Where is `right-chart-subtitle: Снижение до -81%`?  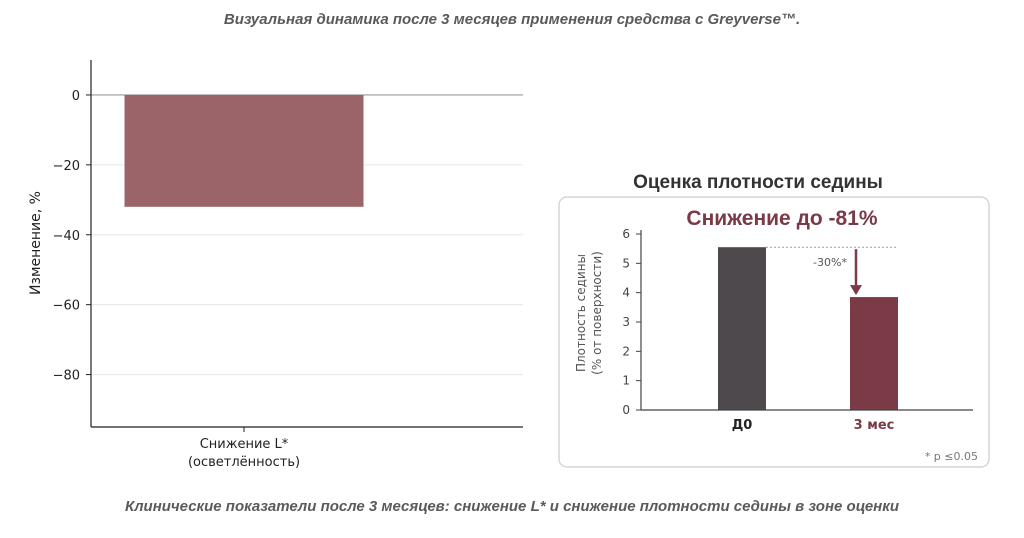
right-chart-subtitle: Снижение до -81% is located at coordinates (782, 218).